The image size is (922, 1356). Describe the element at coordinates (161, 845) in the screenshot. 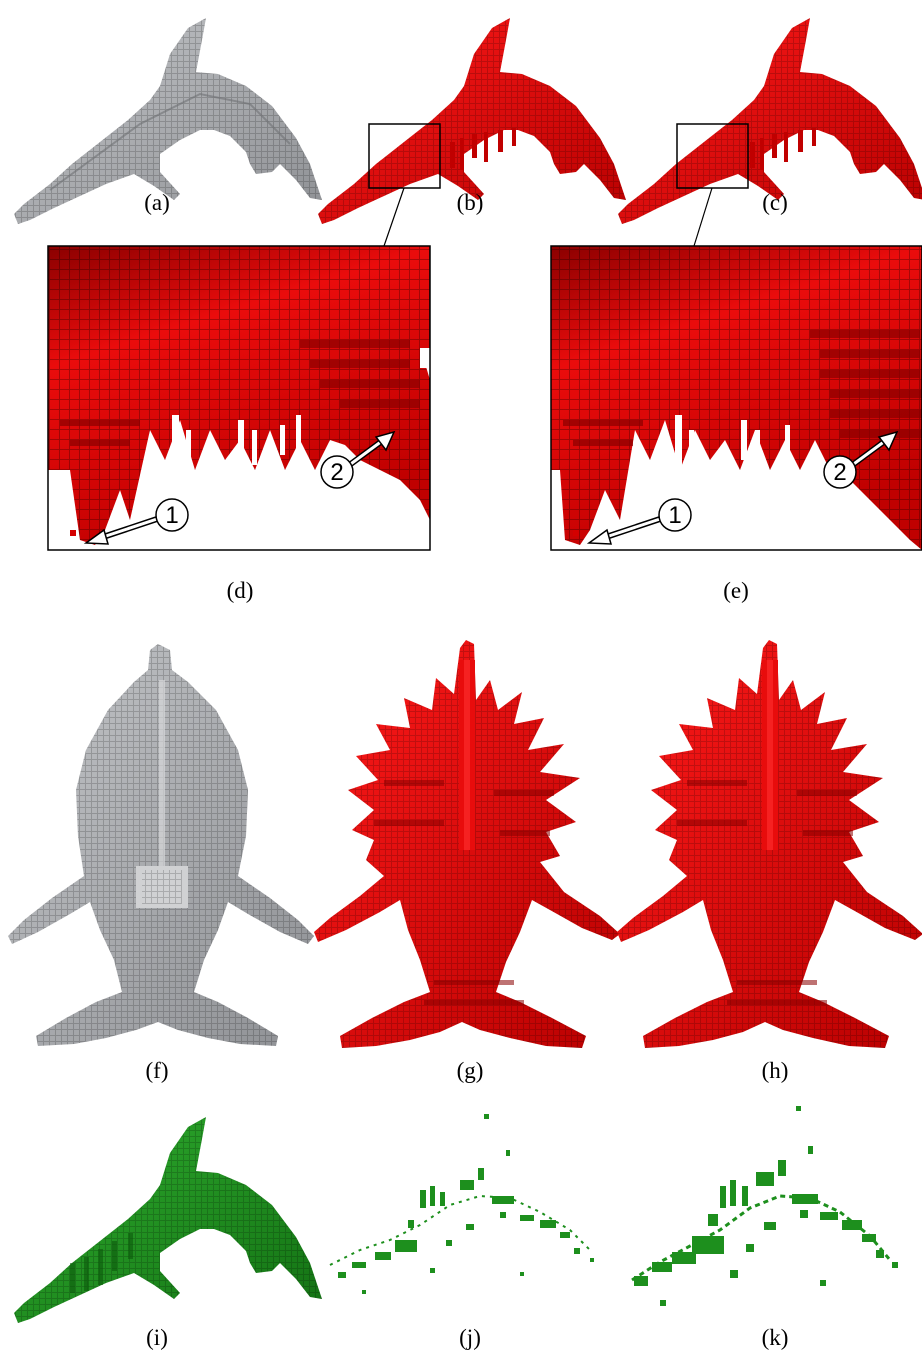

I see `panel-f-gray-dolphin-front` at that location.